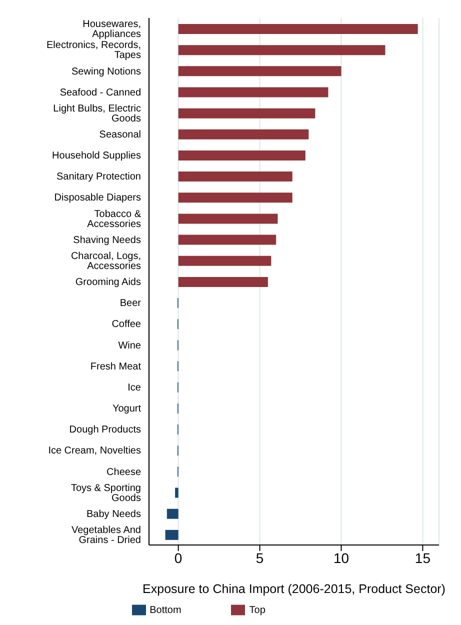 The image size is (461, 625). I want to click on y-tick-label: Wine, so click(130, 346).